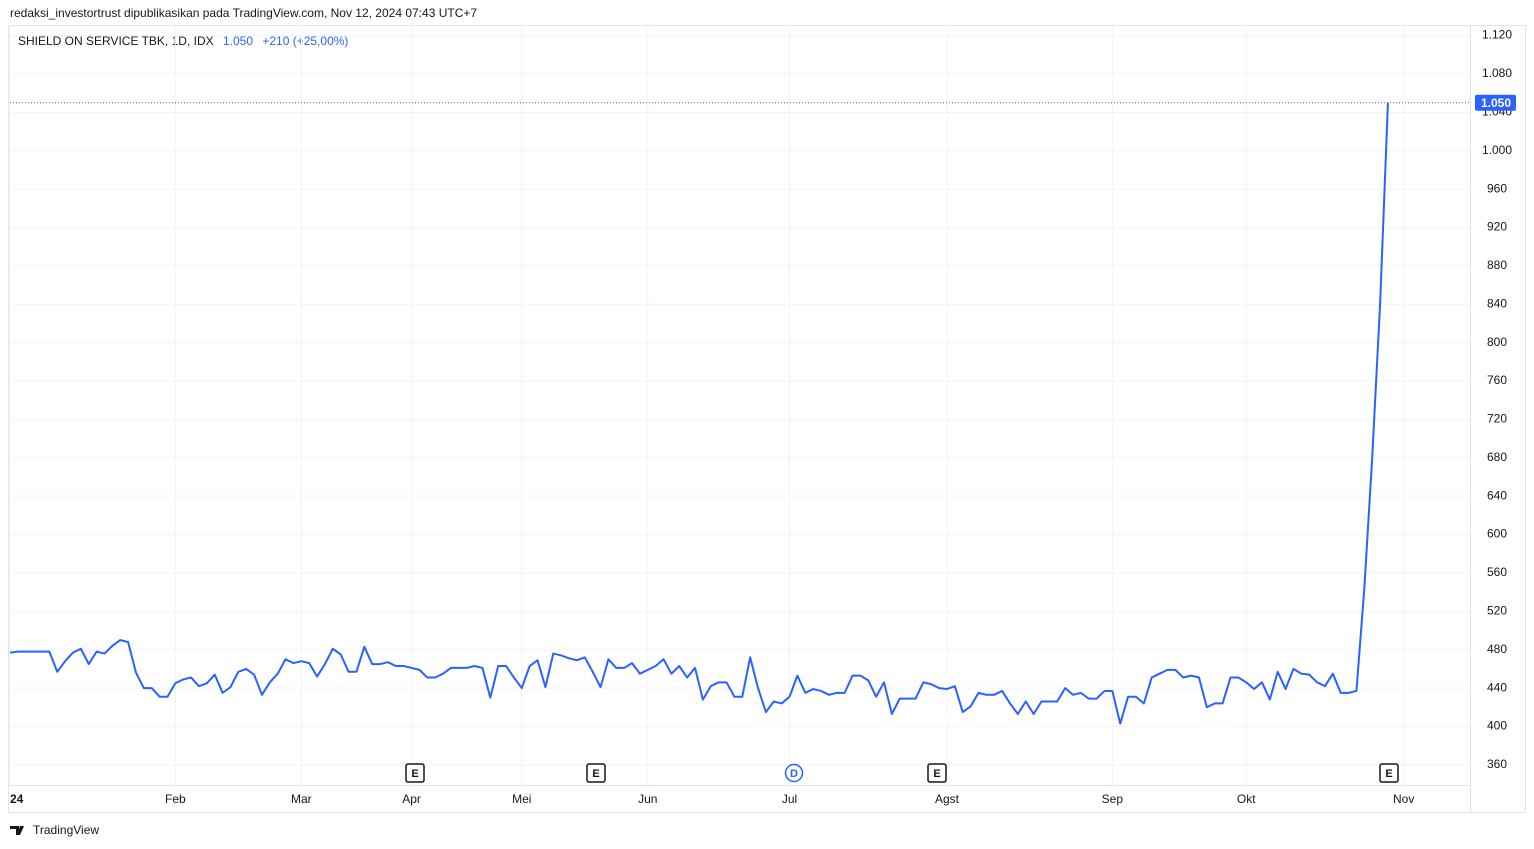 The image size is (1534, 849). Describe the element at coordinates (305, 41) in the screenshot. I see `price-change: +210 (+25,00%)` at that location.